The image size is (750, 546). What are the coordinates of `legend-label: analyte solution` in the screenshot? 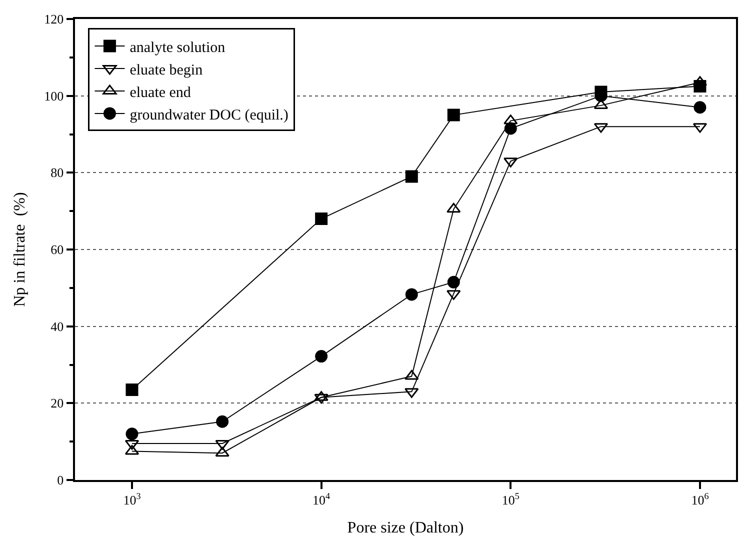 It's located at (178, 48).